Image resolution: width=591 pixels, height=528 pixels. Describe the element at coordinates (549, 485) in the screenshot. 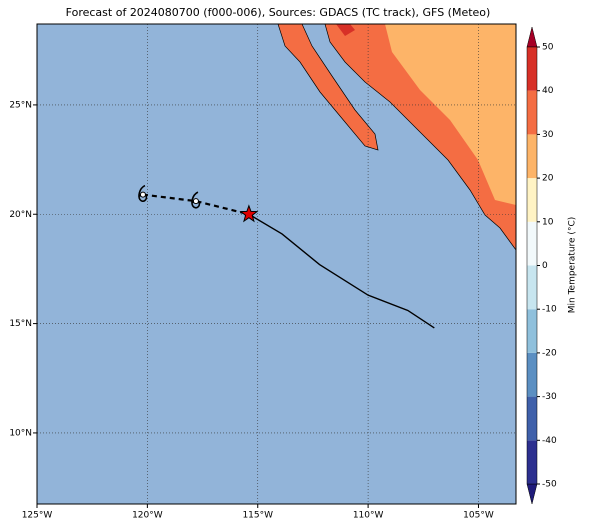

I see `colorbar-tick-label: -50` at that location.